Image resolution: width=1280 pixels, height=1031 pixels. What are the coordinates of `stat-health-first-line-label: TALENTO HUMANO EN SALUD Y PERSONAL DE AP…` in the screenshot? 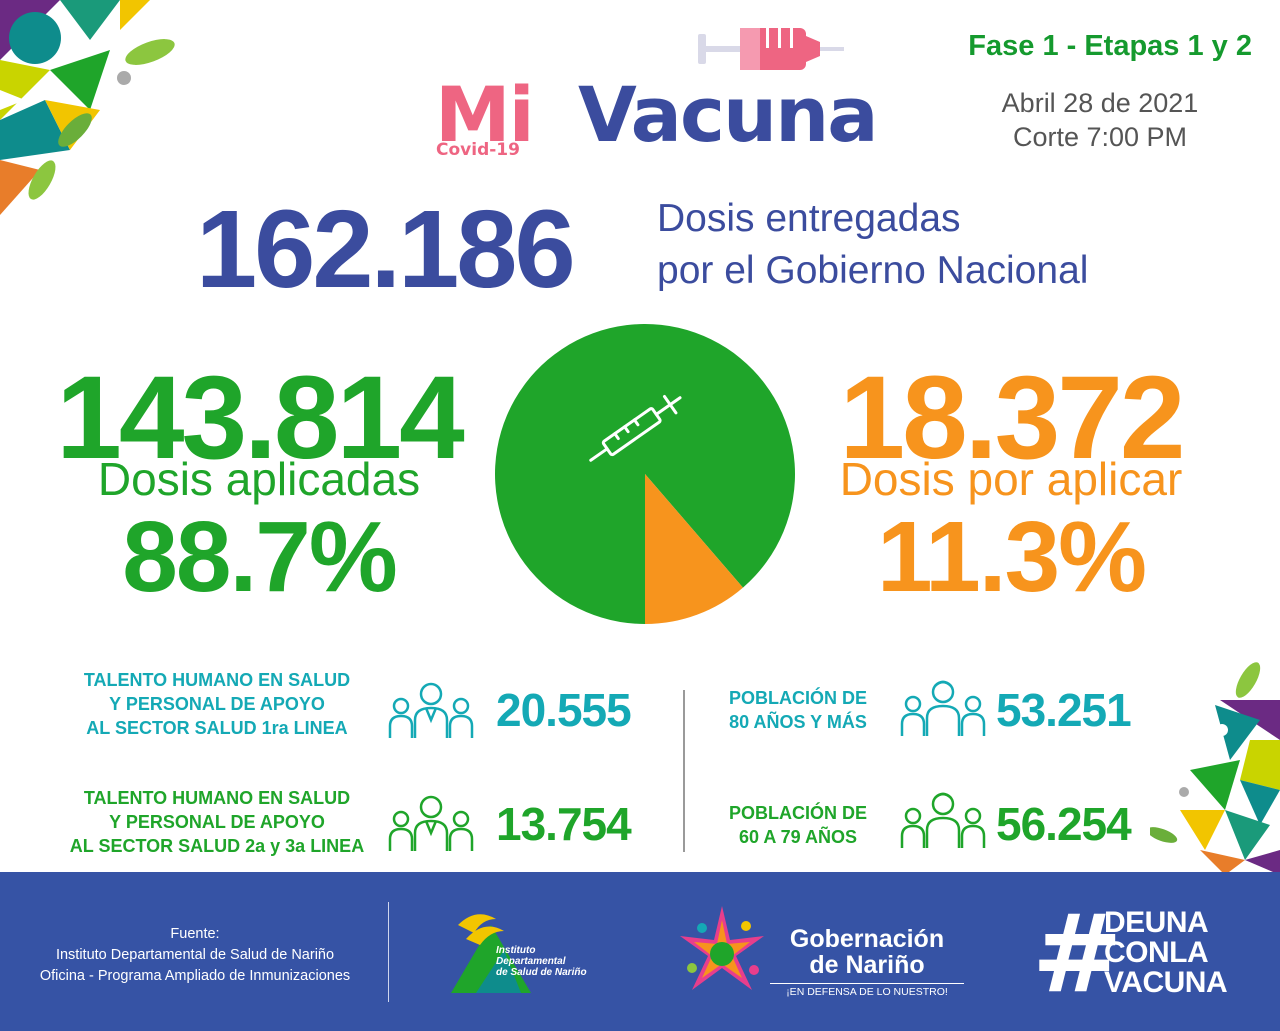 It's located at (217, 704).